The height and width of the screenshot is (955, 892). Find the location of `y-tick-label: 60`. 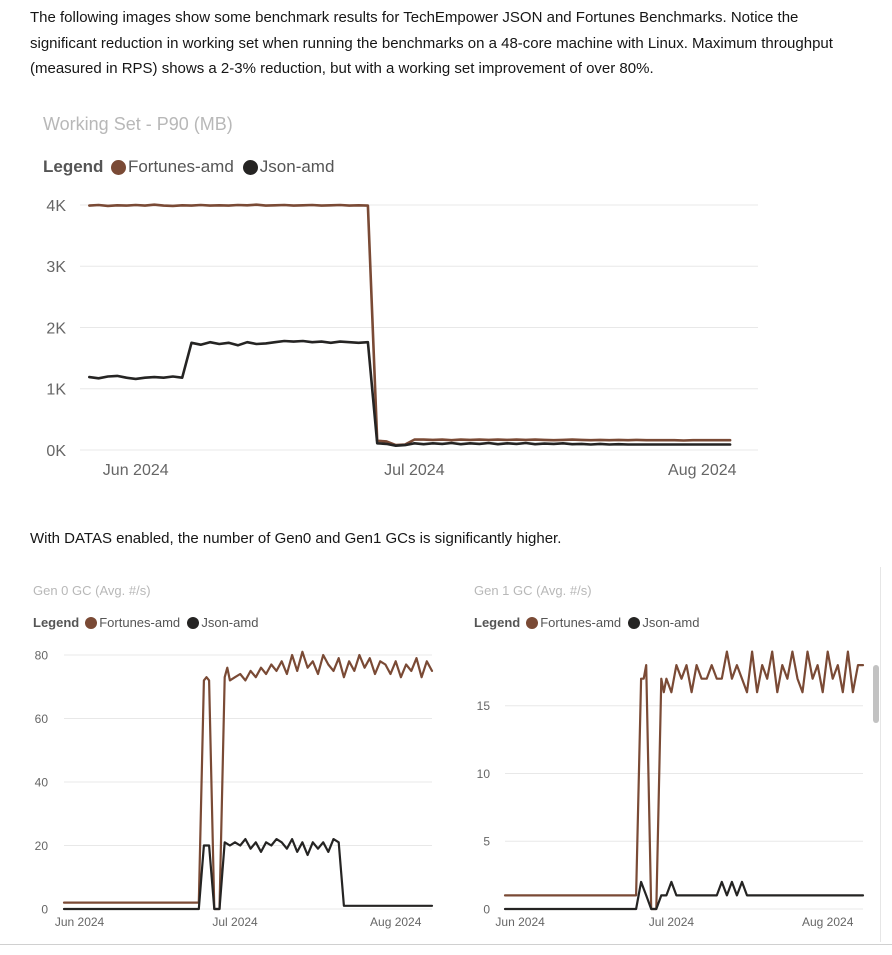

y-tick-label: 60 is located at coordinates (42, 719).